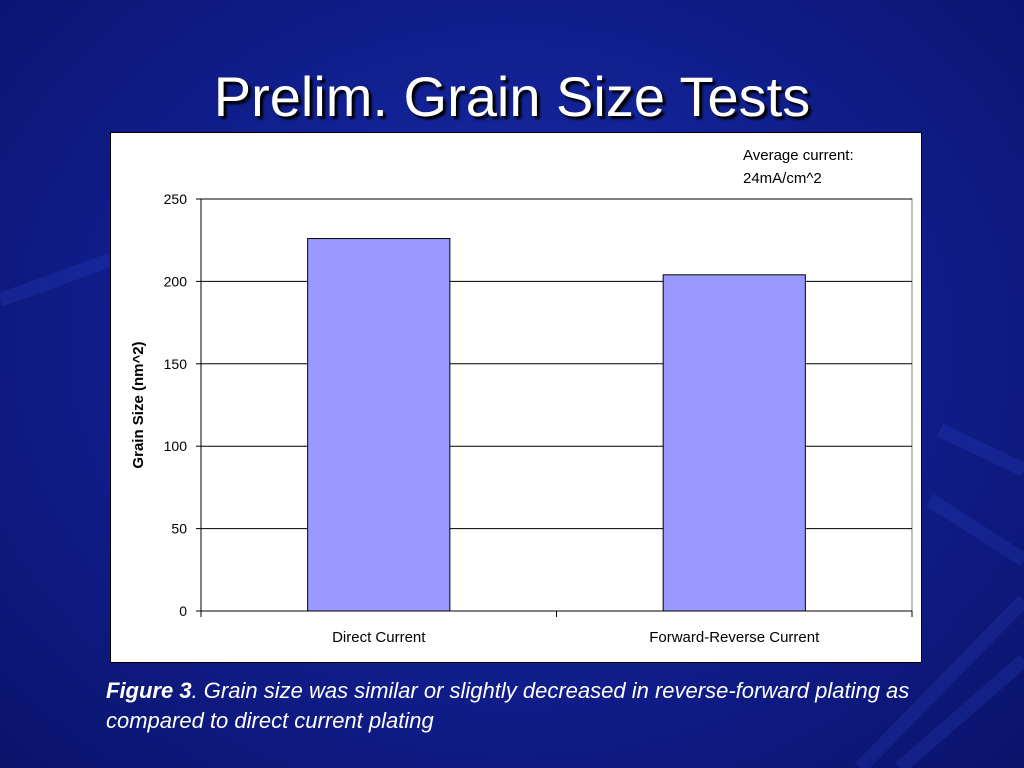  What do you see at coordinates (798, 155) in the screenshot?
I see `chart-annotation: Average current:` at bounding box center [798, 155].